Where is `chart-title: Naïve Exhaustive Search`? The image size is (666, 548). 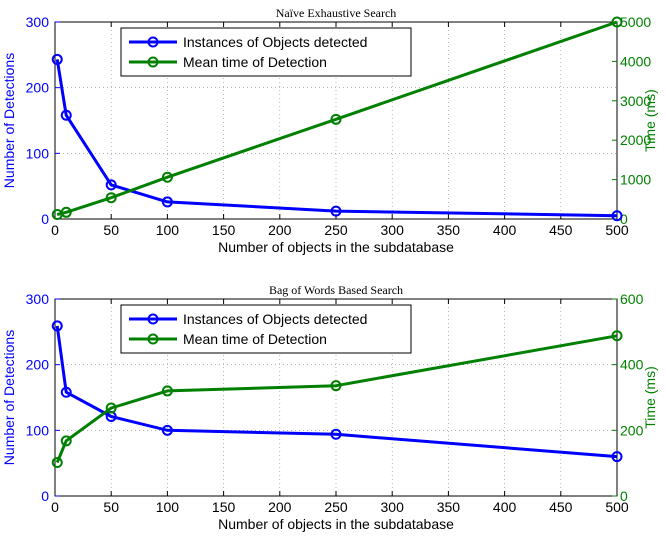 chart-title: Naïve Exhaustive Search is located at coordinates (336, 13).